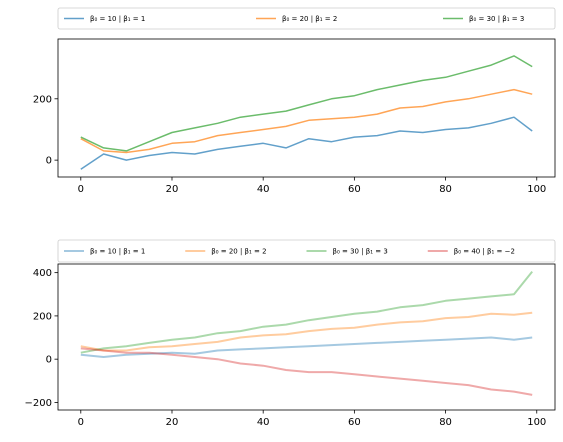 Image resolution: width=563 pixels, height=442 pixels. I want to click on y-tick-label: 400, so click(42, 273).